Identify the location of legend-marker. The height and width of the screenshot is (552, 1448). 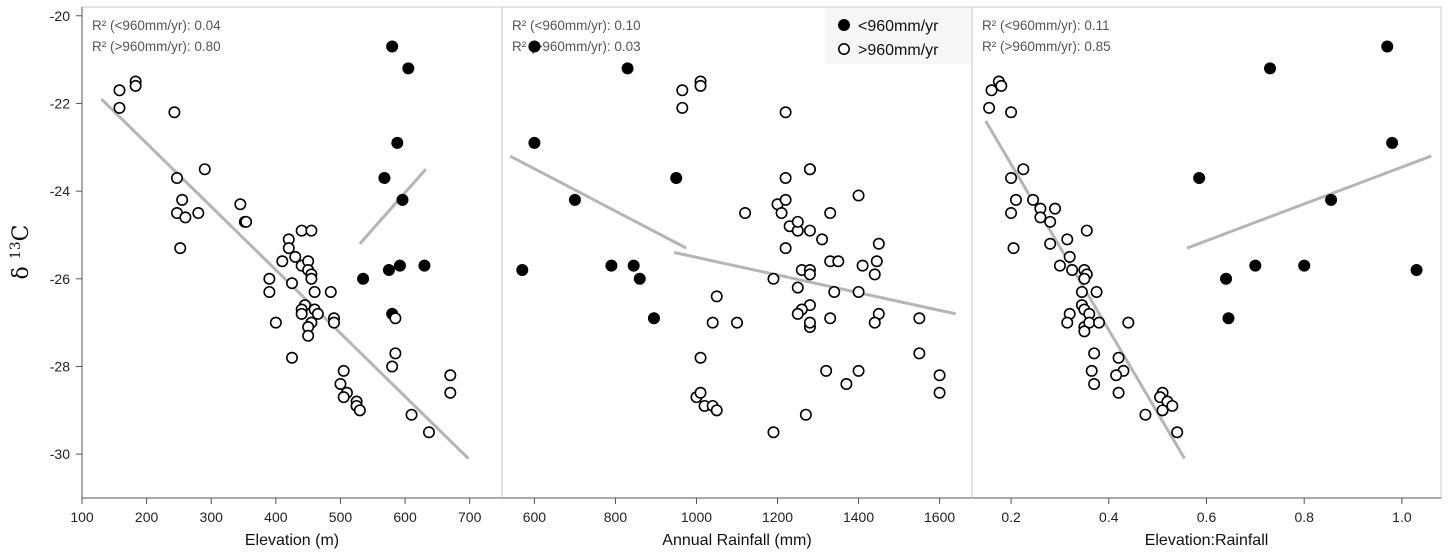
(843, 48).